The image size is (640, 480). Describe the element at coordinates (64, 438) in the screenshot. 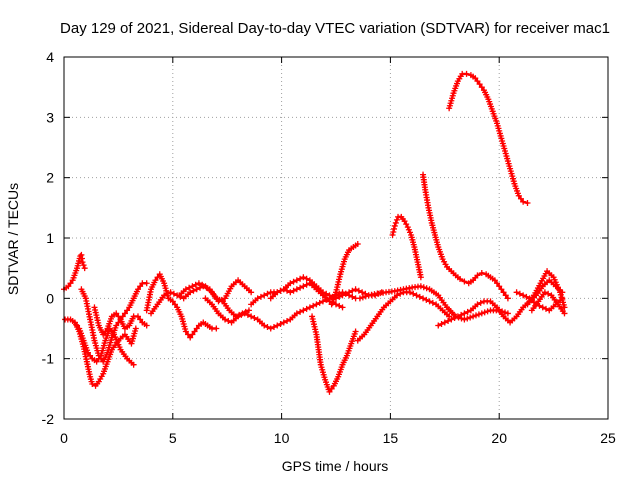

I see `x-tick-label: 0` at that location.